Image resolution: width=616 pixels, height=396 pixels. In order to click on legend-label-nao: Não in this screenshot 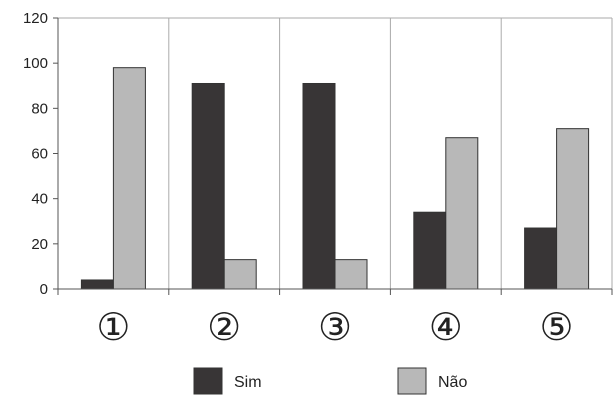, I will do `click(452, 382)`.